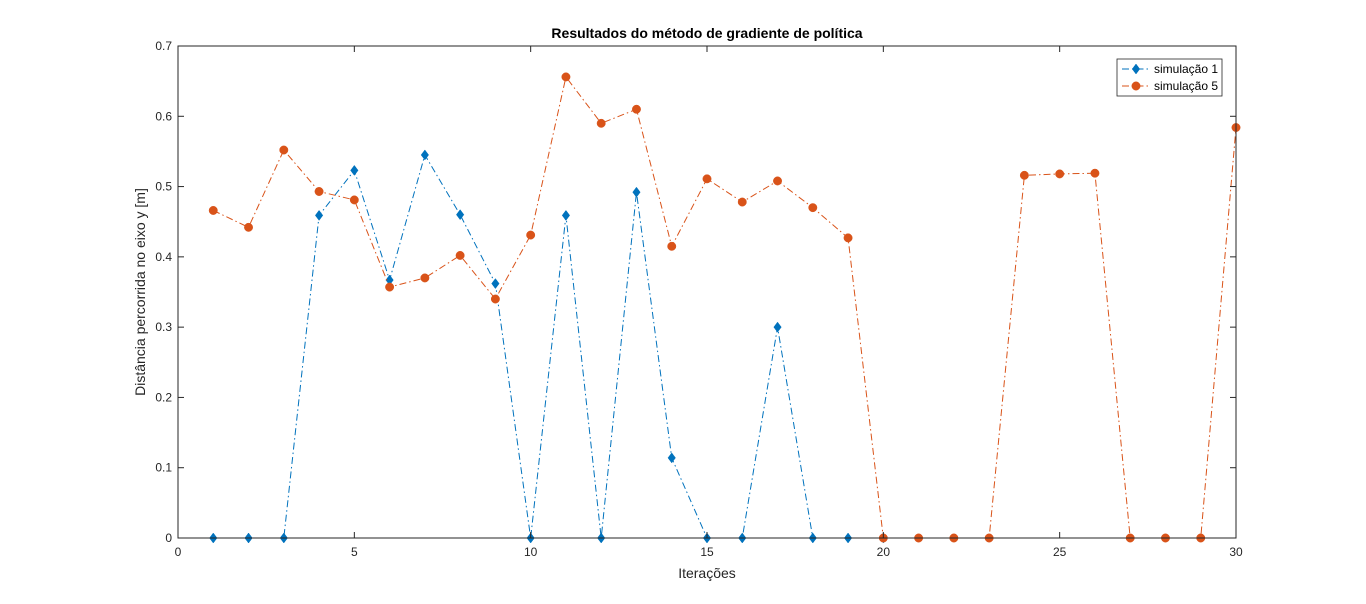 Image resolution: width=1366 pixels, height=604 pixels. What do you see at coordinates (168, 538) in the screenshot?
I see `y-tick-label: 0` at bounding box center [168, 538].